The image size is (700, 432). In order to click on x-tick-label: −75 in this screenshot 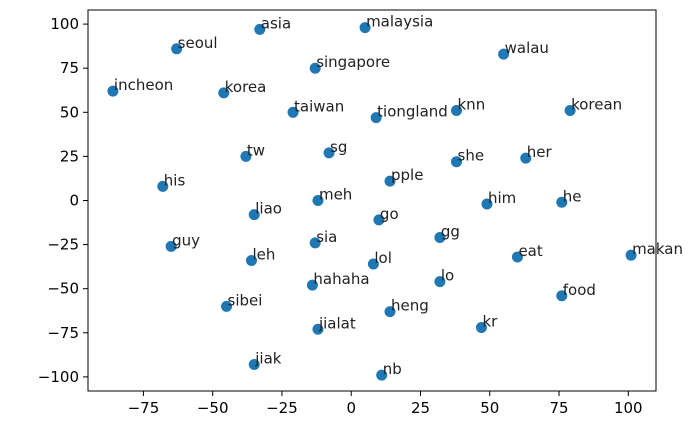, I will do `click(144, 408)`.